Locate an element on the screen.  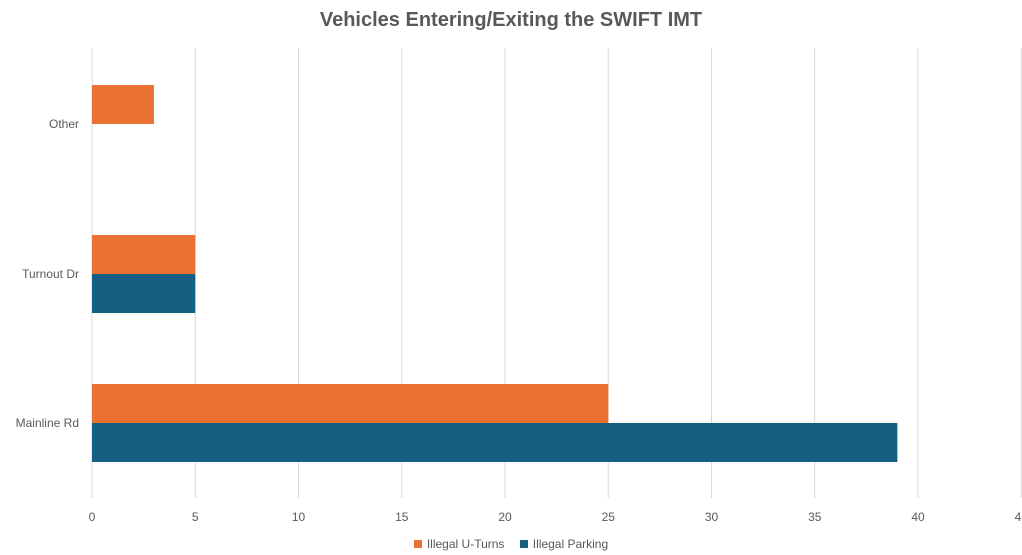
x-tick-label-20: 20 is located at coordinates (505, 517).